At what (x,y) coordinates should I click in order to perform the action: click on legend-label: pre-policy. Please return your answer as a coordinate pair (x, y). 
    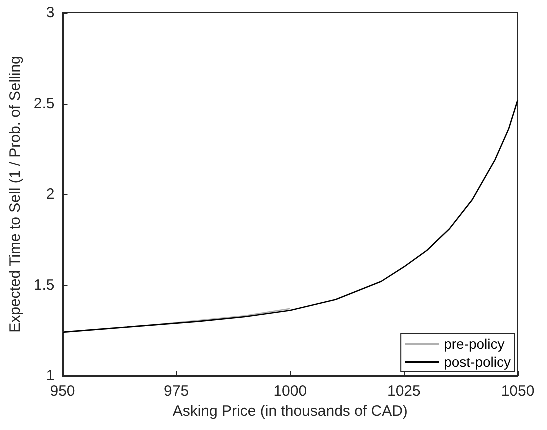
    Looking at the image, I should click on (474, 344).